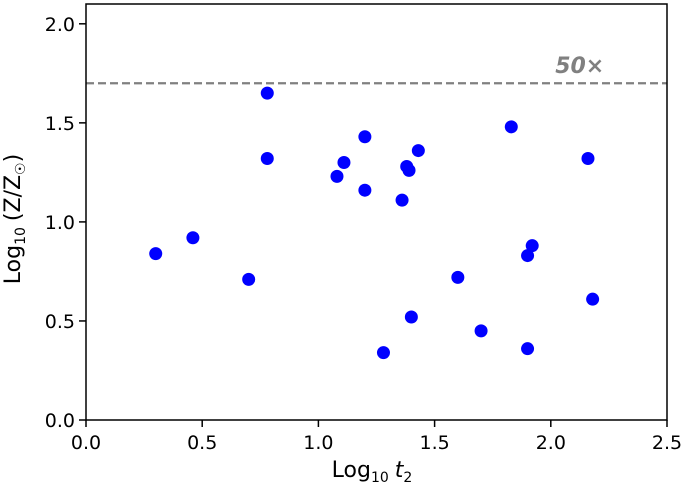  What do you see at coordinates (407, 477) in the screenshot?
I see `x-axis-label-variable-subscript: 2` at bounding box center [407, 477].